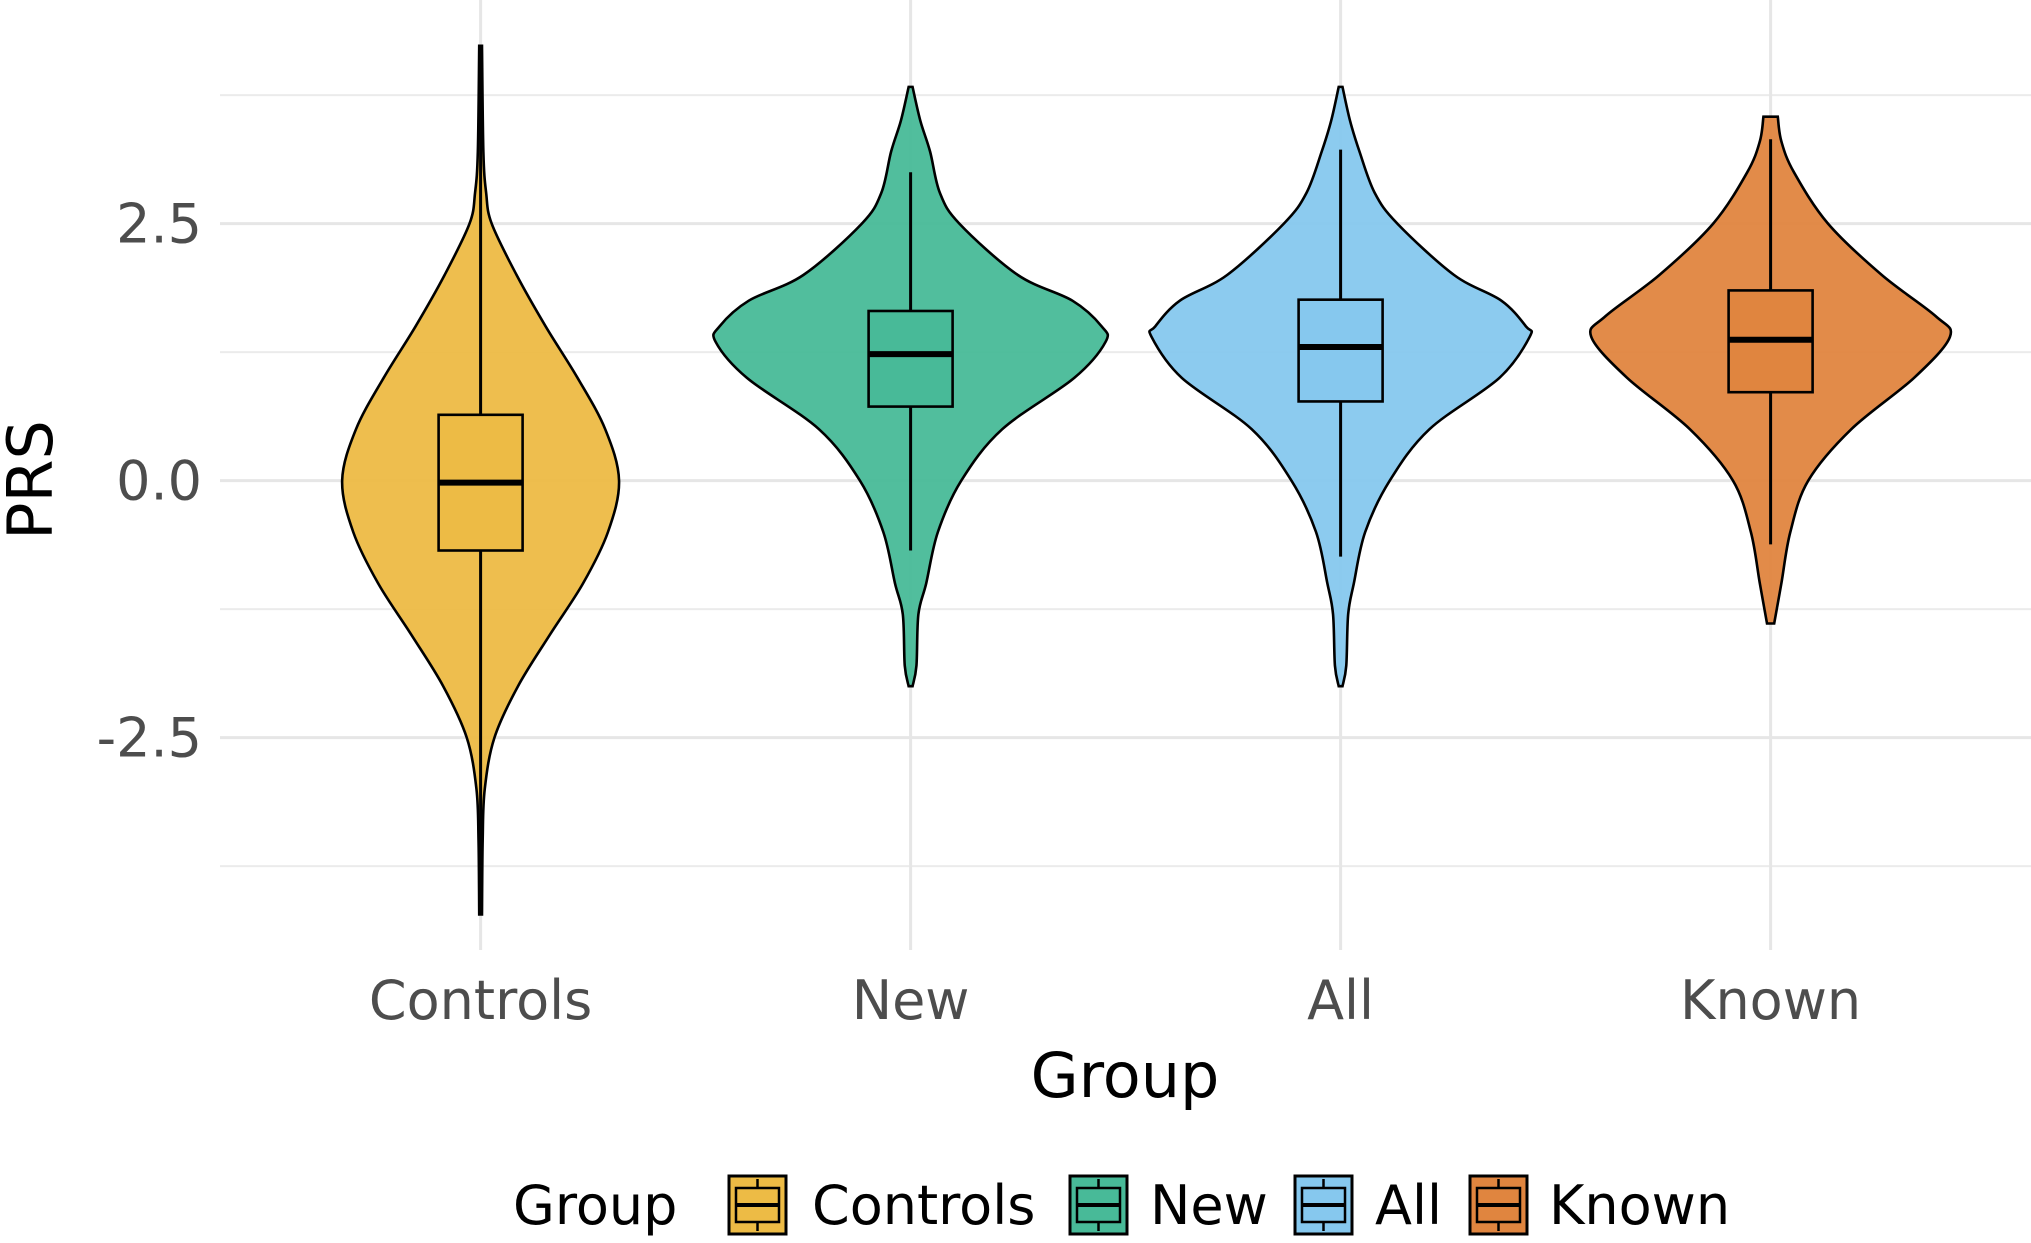 Image resolution: width=2031 pixels, height=1243 pixels. I want to click on y-axis-title: PRS, so click(33, 480).